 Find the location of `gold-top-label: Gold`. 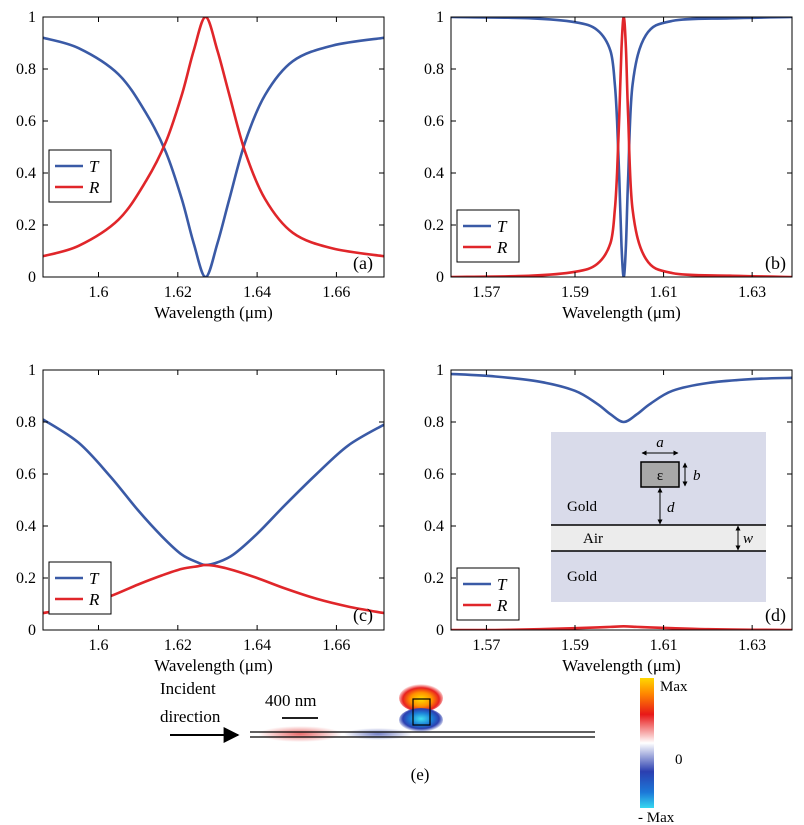

gold-top-label: Gold is located at coordinates (582, 507).